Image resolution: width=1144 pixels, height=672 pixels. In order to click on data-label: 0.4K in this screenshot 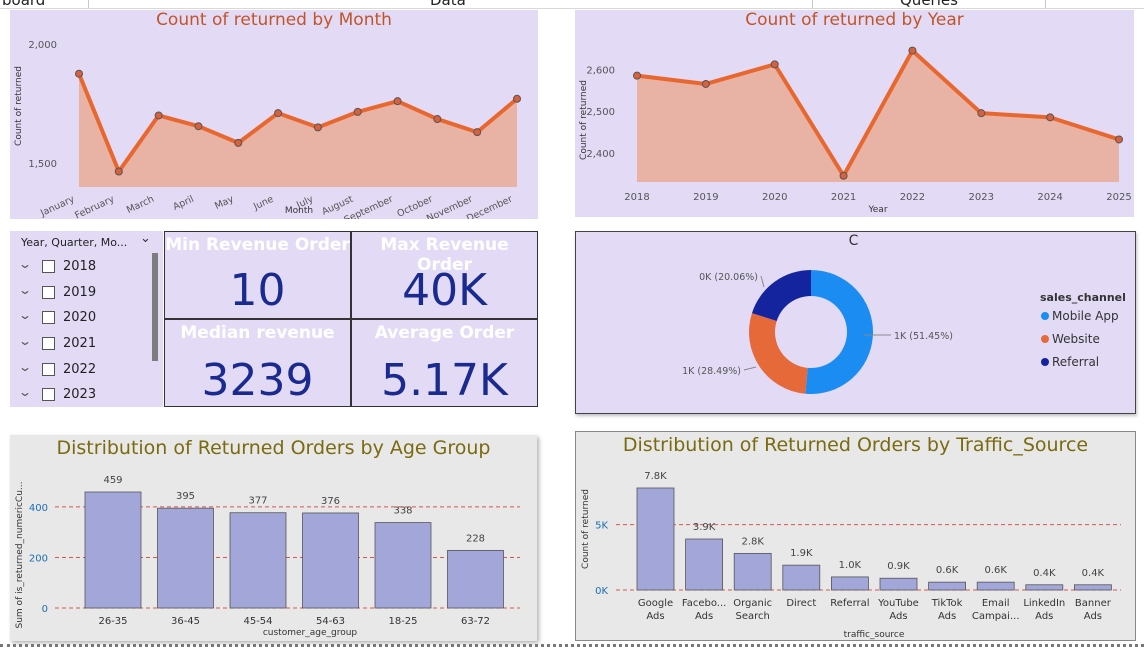, I will do `click(1093, 573)`.